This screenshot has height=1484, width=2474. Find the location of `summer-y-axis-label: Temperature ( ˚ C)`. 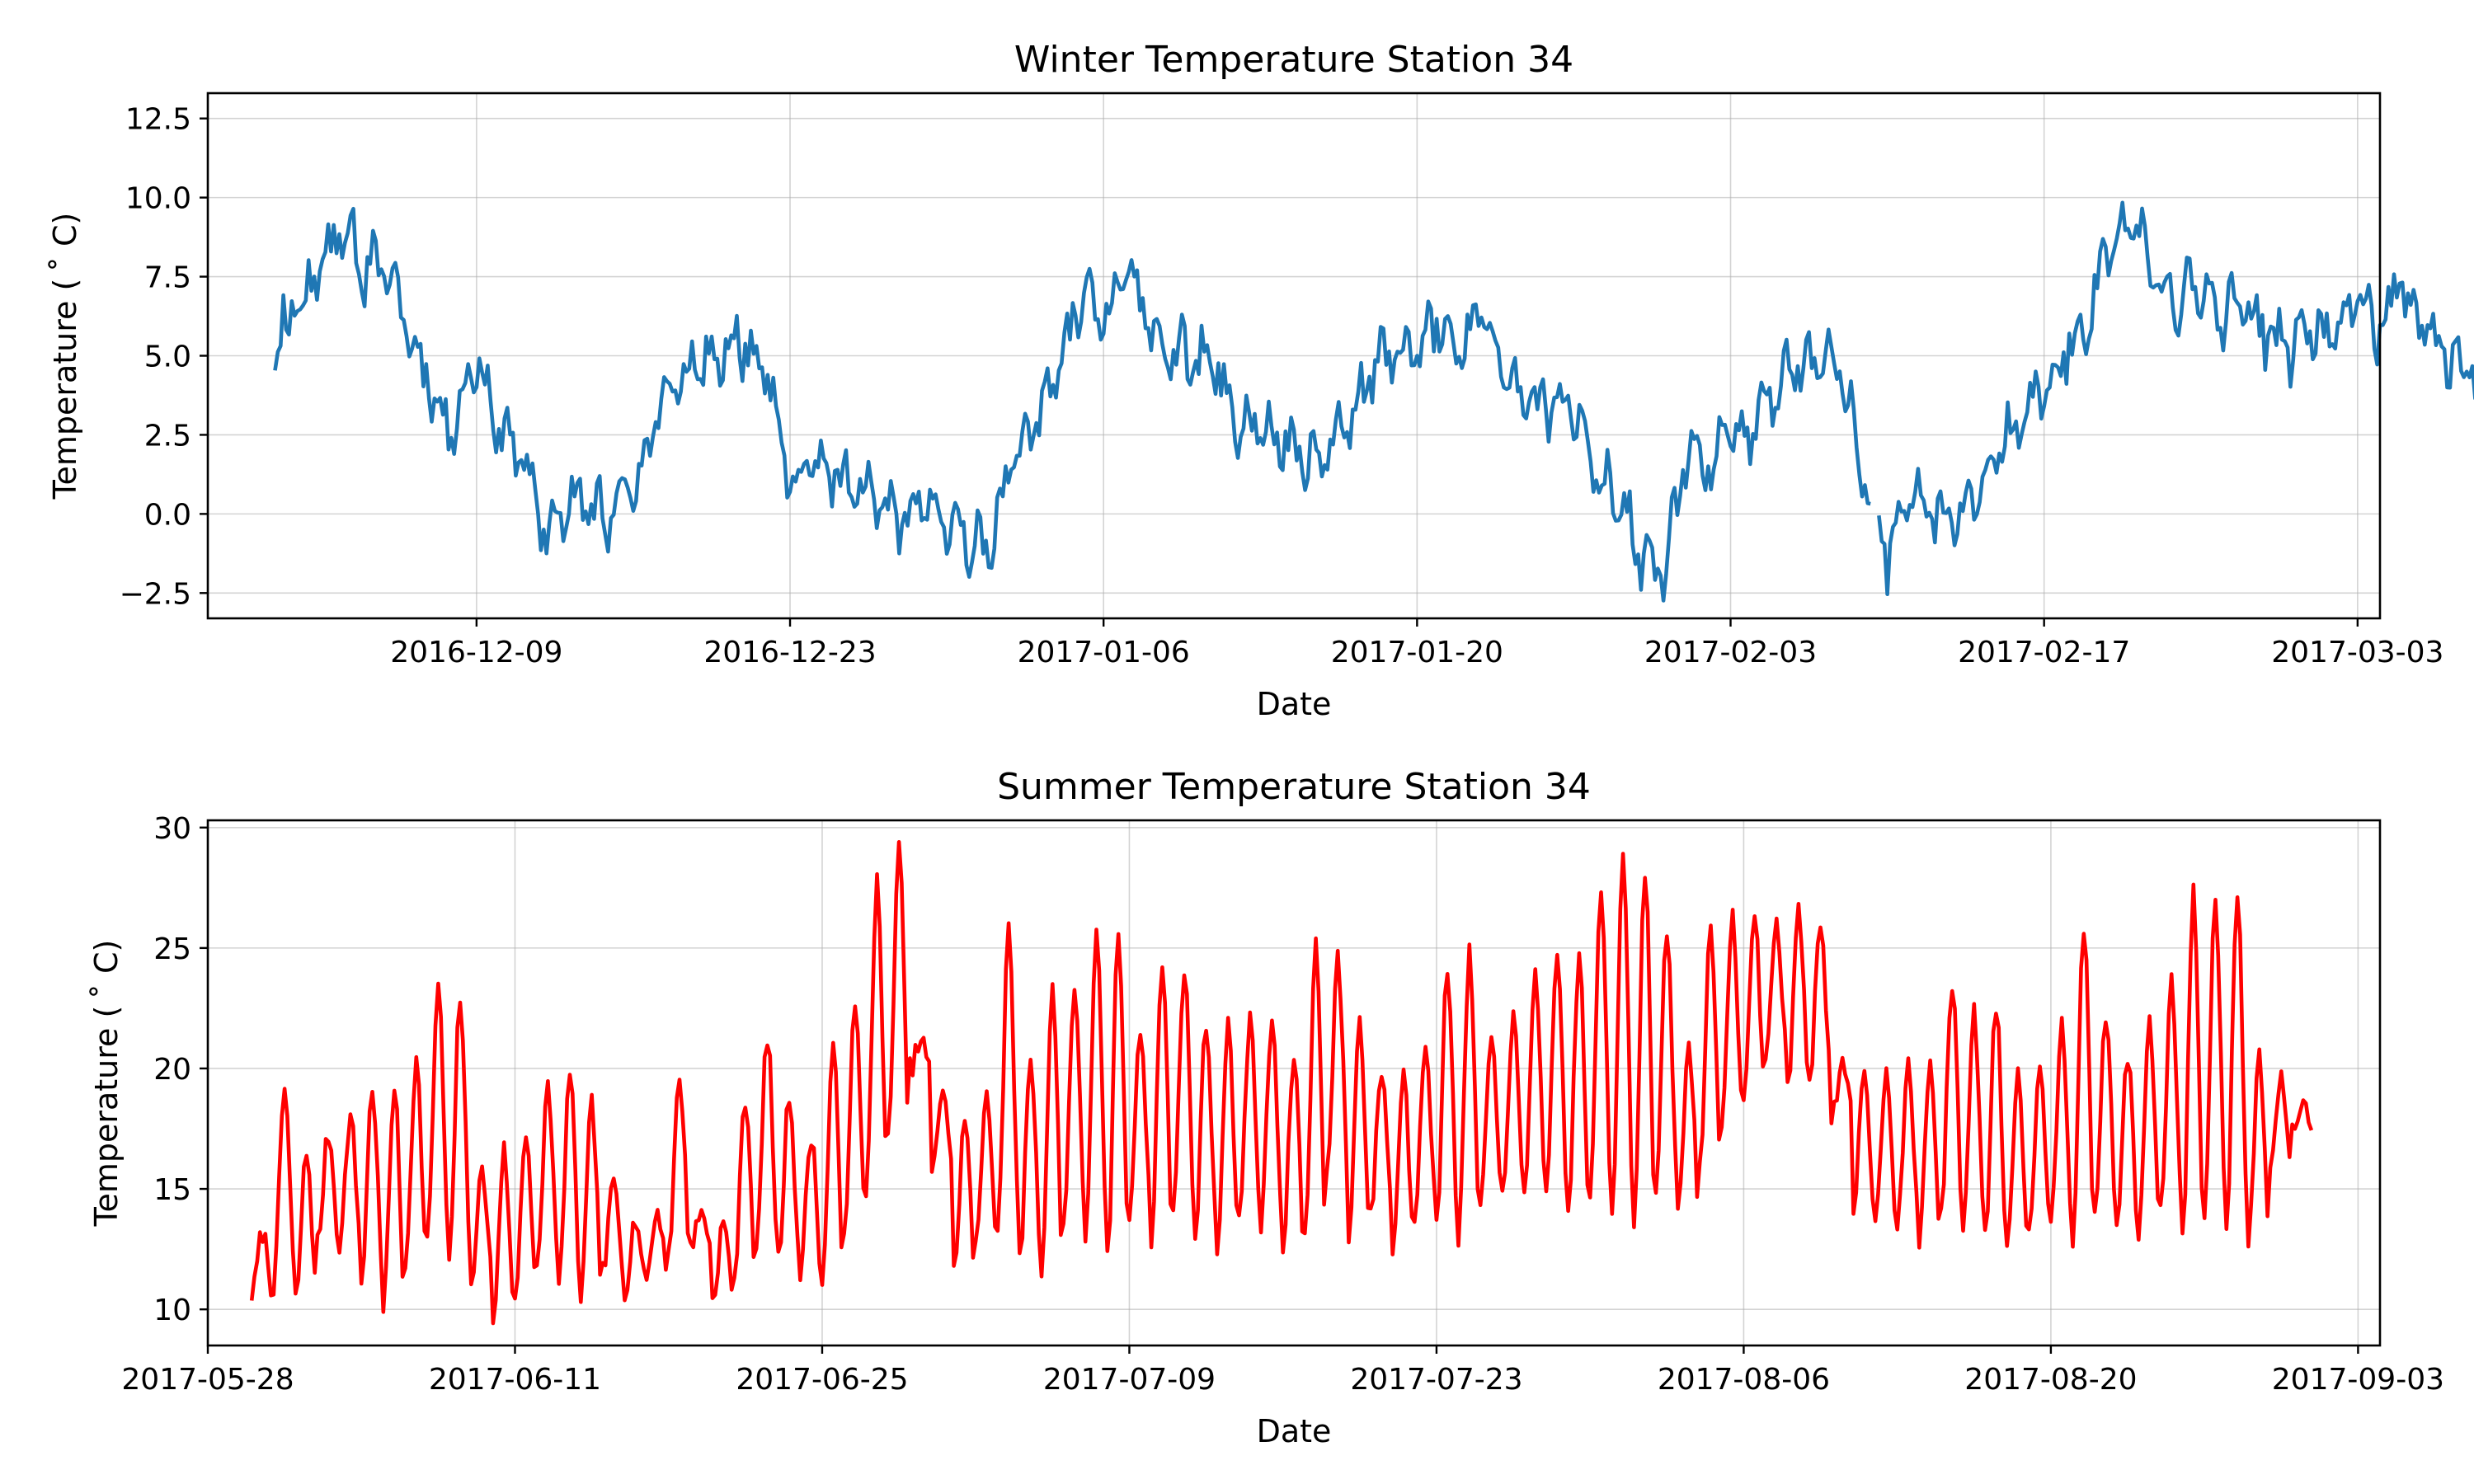

summer-y-axis-label: Temperature ( ˚ C) is located at coordinates (106, 1084).